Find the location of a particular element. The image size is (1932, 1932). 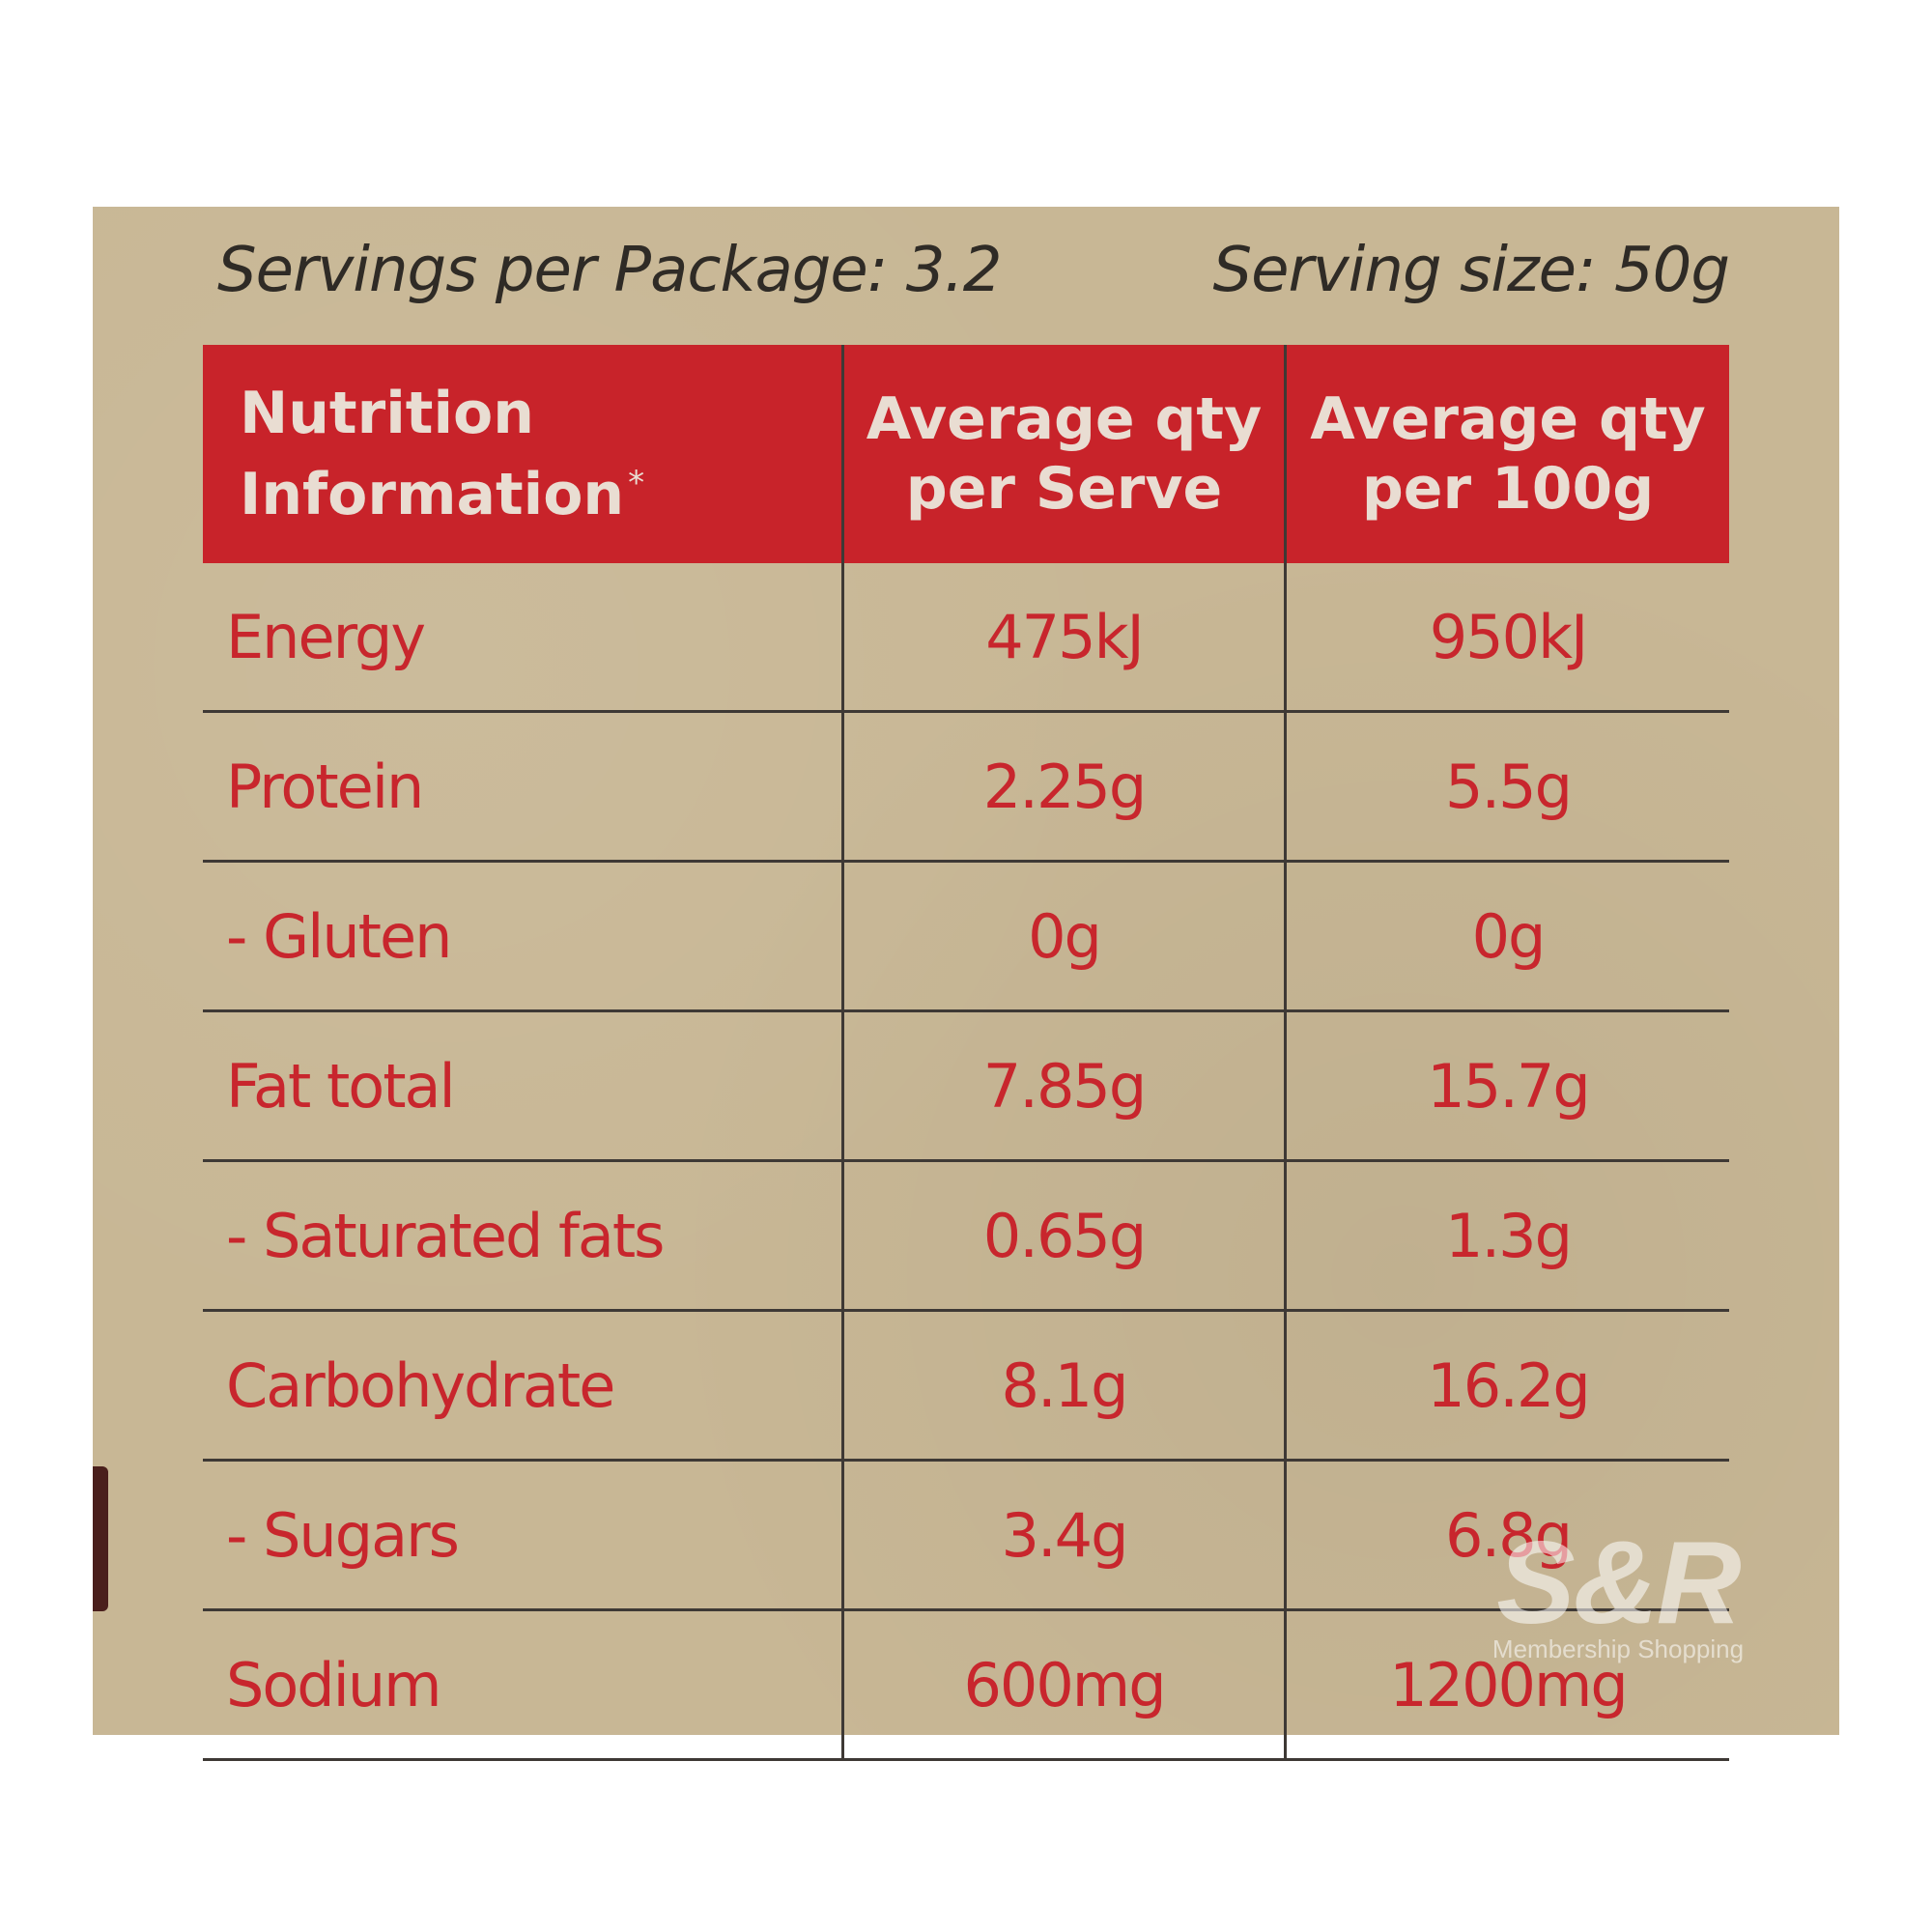

serving-size: Serving size: 50g is located at coordinates (1471, 270).